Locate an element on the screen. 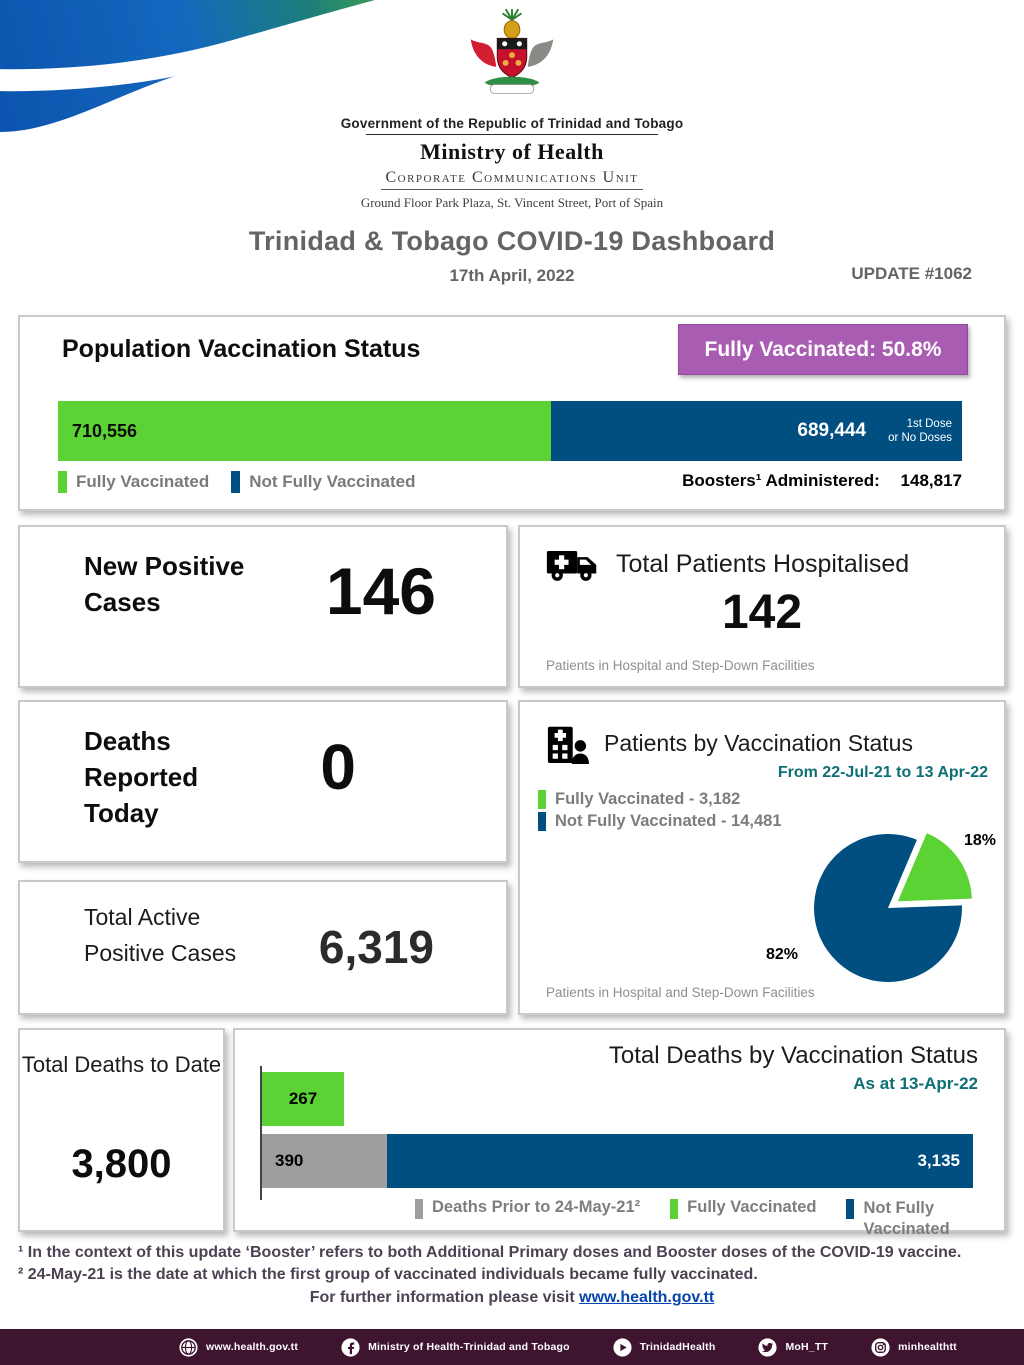 The image size is (1024, 1365). deaths-chart-axis is located at coordinates (261, 1133).